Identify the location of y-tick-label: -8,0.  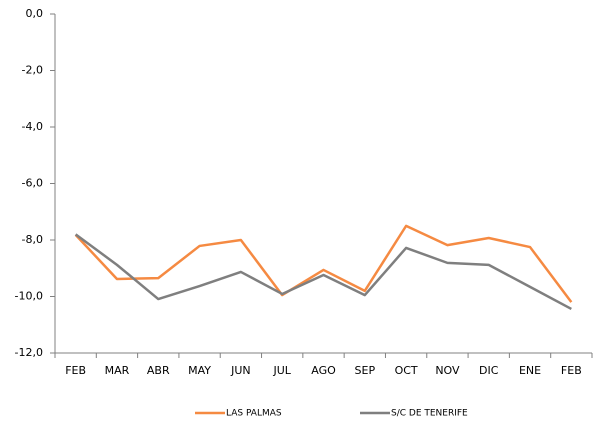
(32, 239).